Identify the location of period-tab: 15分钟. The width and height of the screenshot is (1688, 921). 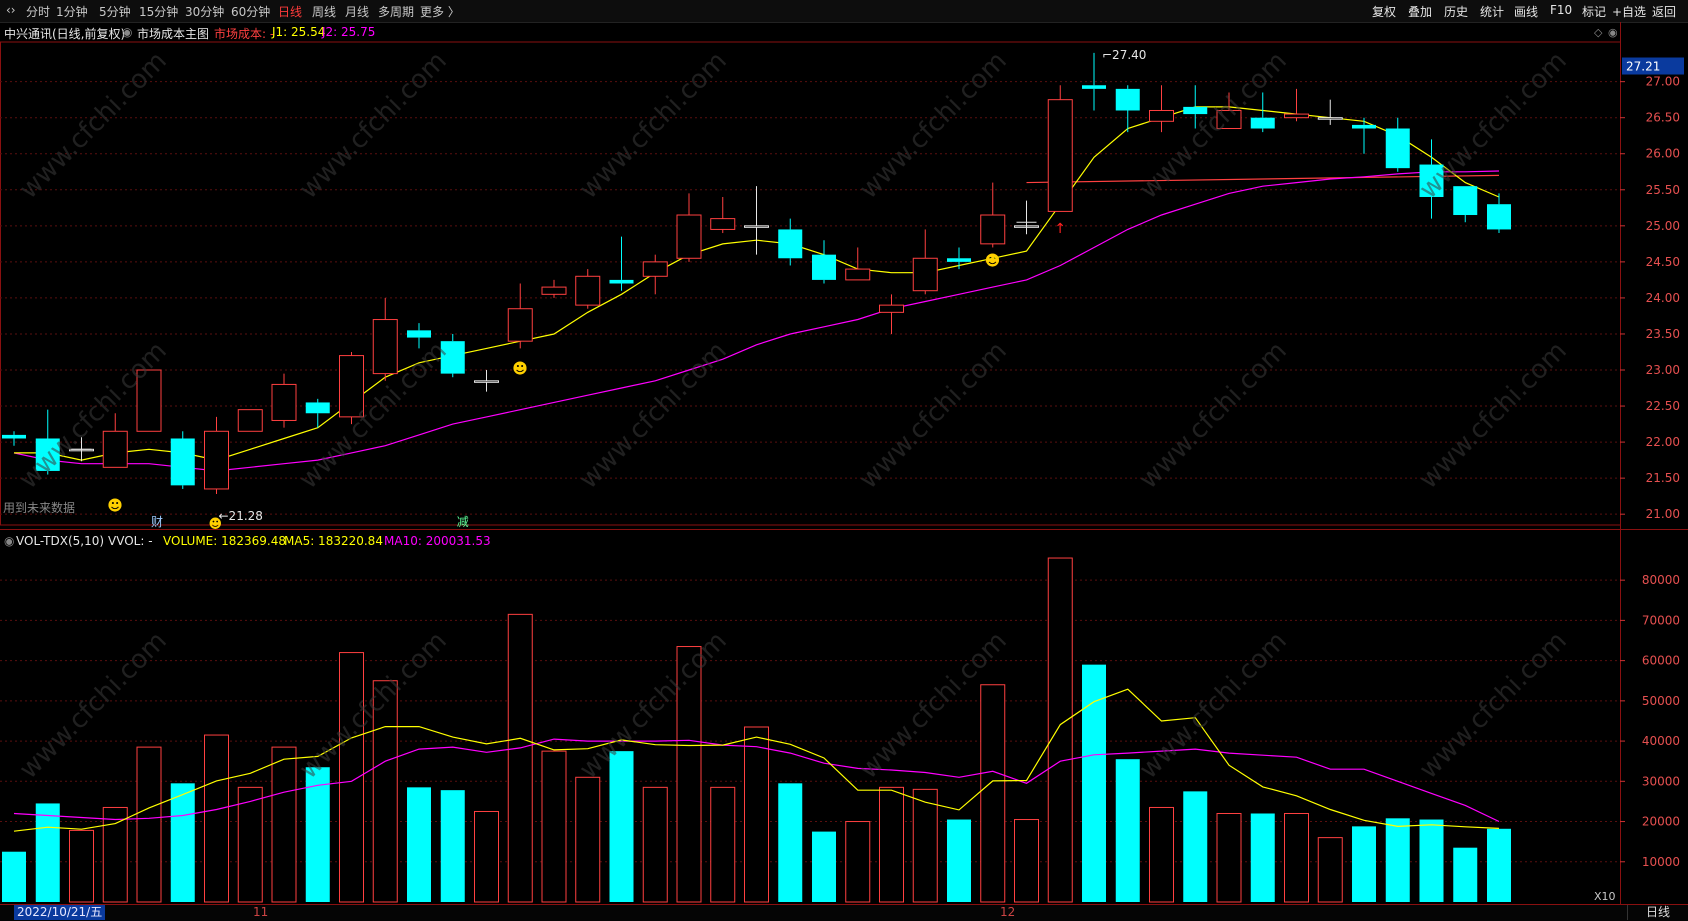
(159, 12).